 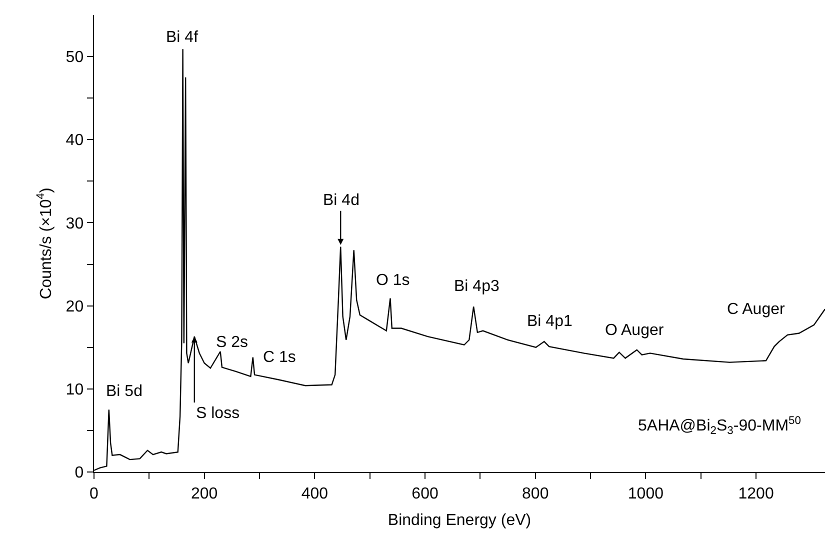 What do you see at coordinates (719, 426) in the screenshot?
I see `annotation: 5AHA@Bi$_{2}$S$_{3}$-90-MM$^{50}$` at bounding box center [719, 426].